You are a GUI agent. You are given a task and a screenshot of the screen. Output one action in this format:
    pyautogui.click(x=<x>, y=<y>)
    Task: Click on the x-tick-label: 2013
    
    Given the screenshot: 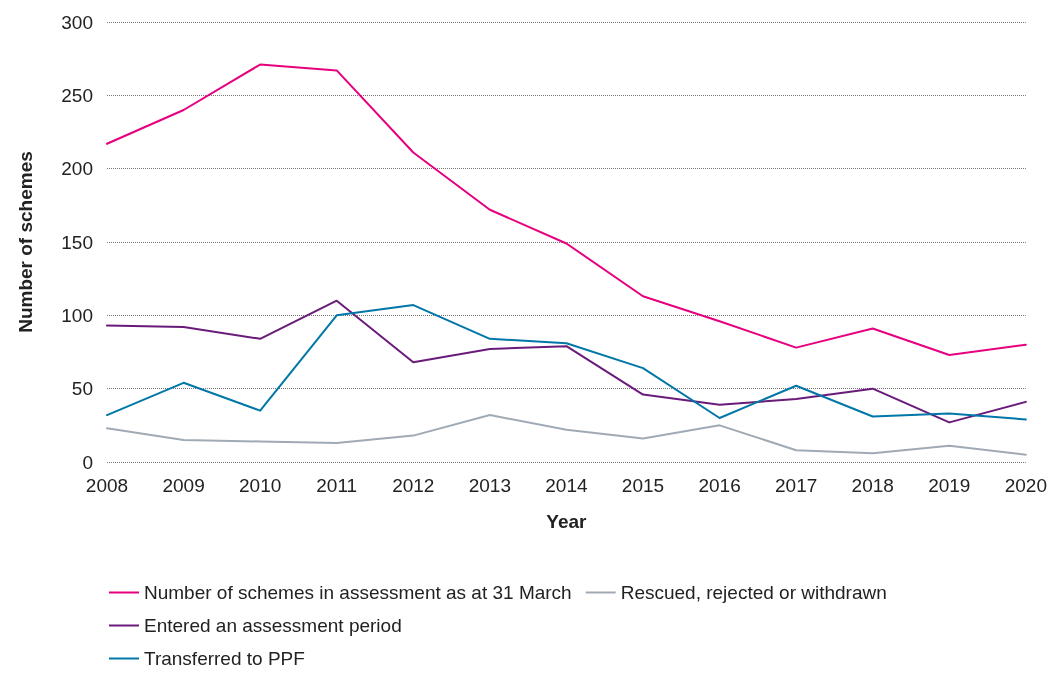 What is the action you would take?
    pyautogui.click(x=489, y=485)
    